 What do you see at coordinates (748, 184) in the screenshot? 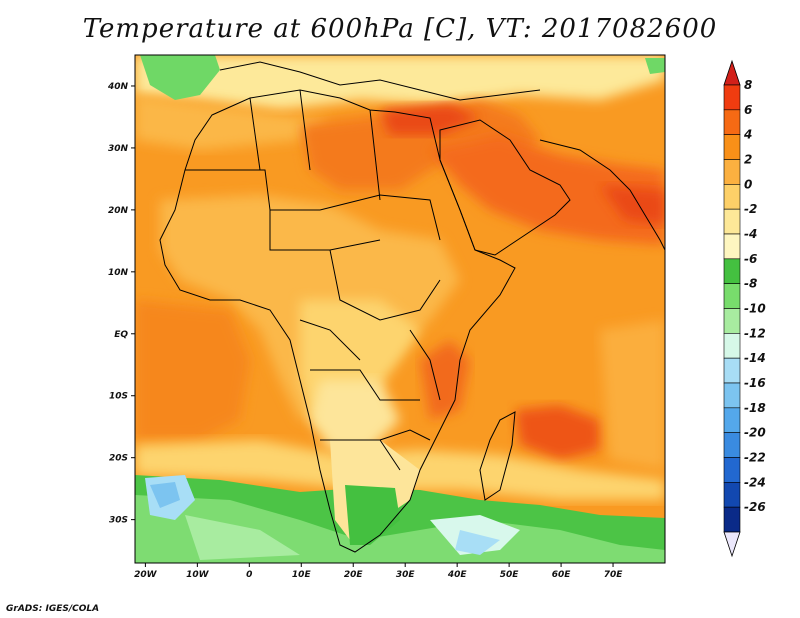
I see `colorbar-label: 0` at bounding box center [748, 184].